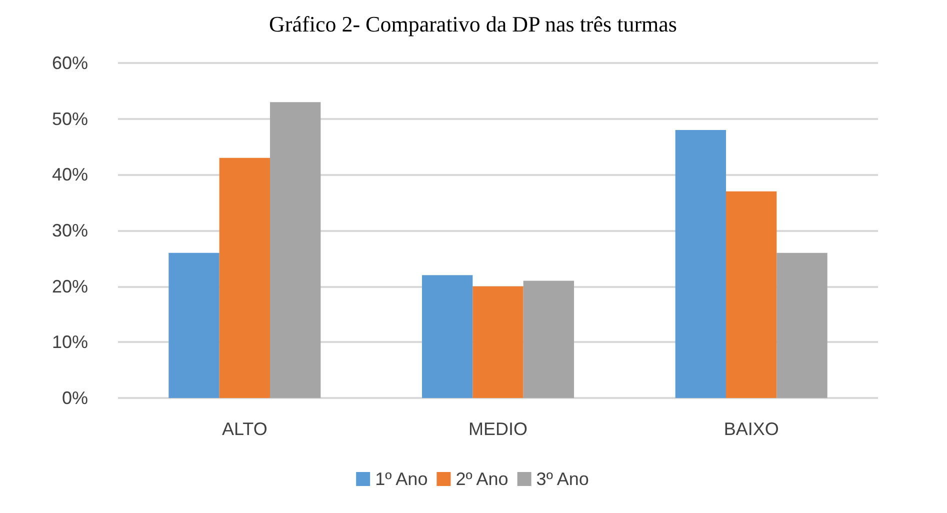 The width and height of the screenshot is (947, 513). What do you see at coordinates (498, 429) in the screenshot?
I see `x-tick-label: MEDIO` at bounding box center [498, 429].